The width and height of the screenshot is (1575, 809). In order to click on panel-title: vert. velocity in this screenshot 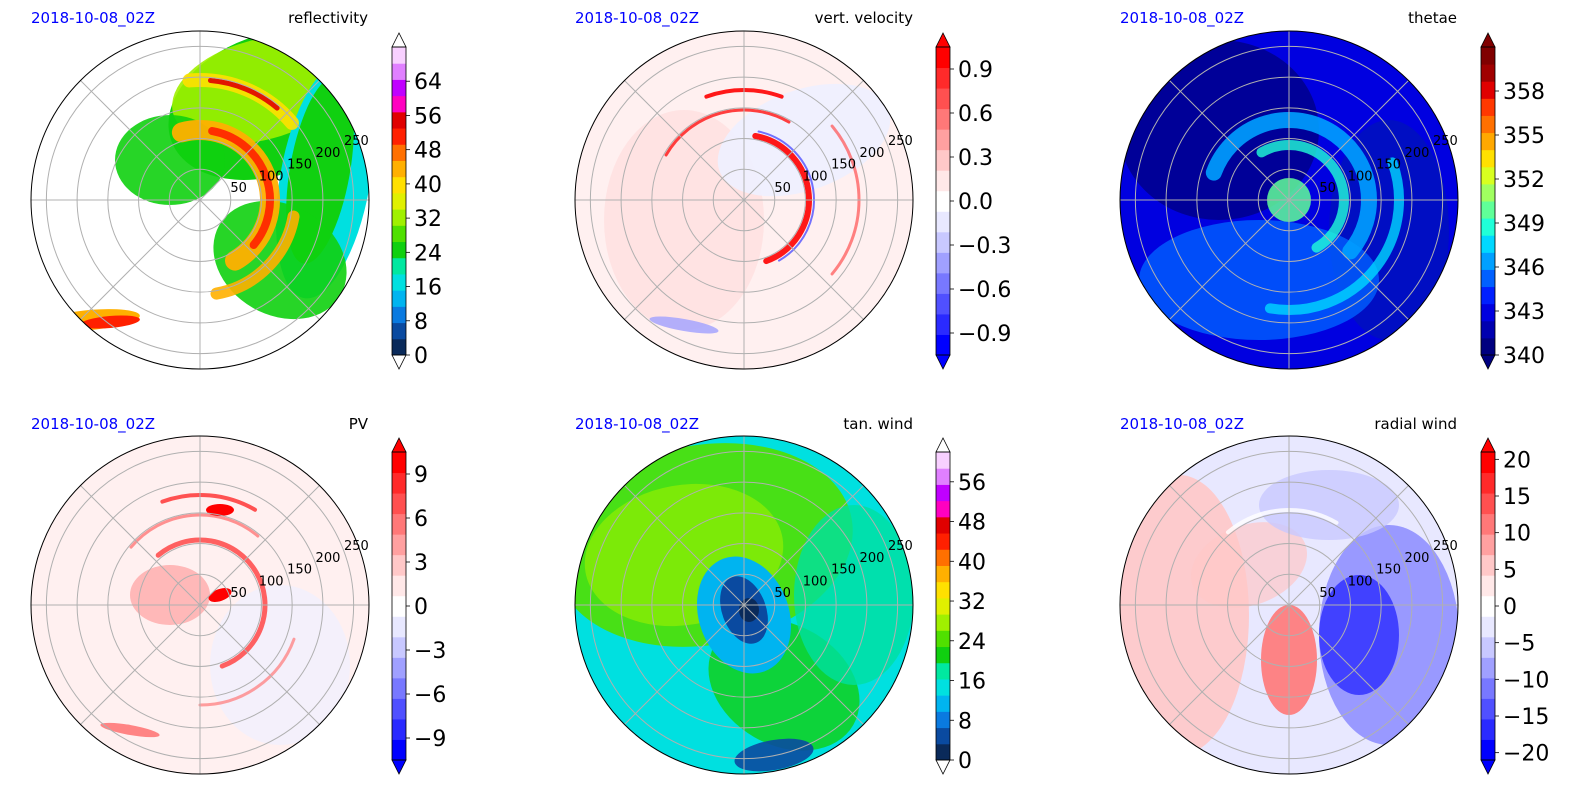, I will do `click(864, 18)`.